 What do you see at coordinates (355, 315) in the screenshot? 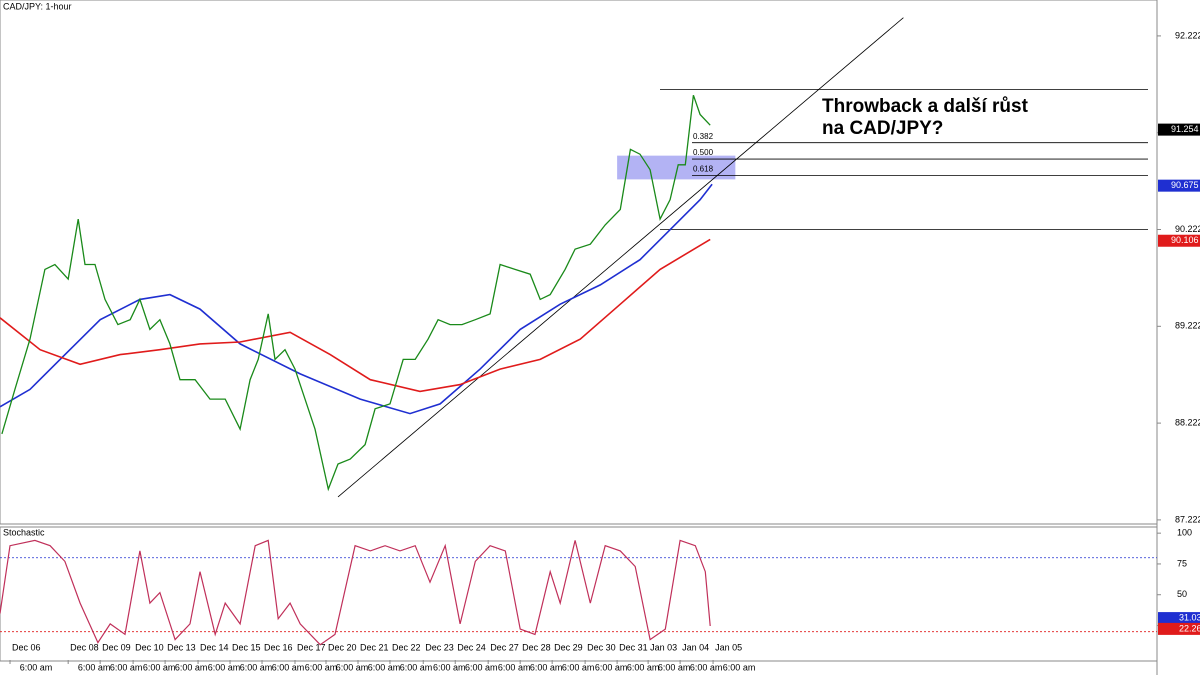
I see `moving-average` at bounding box center [355, 315].